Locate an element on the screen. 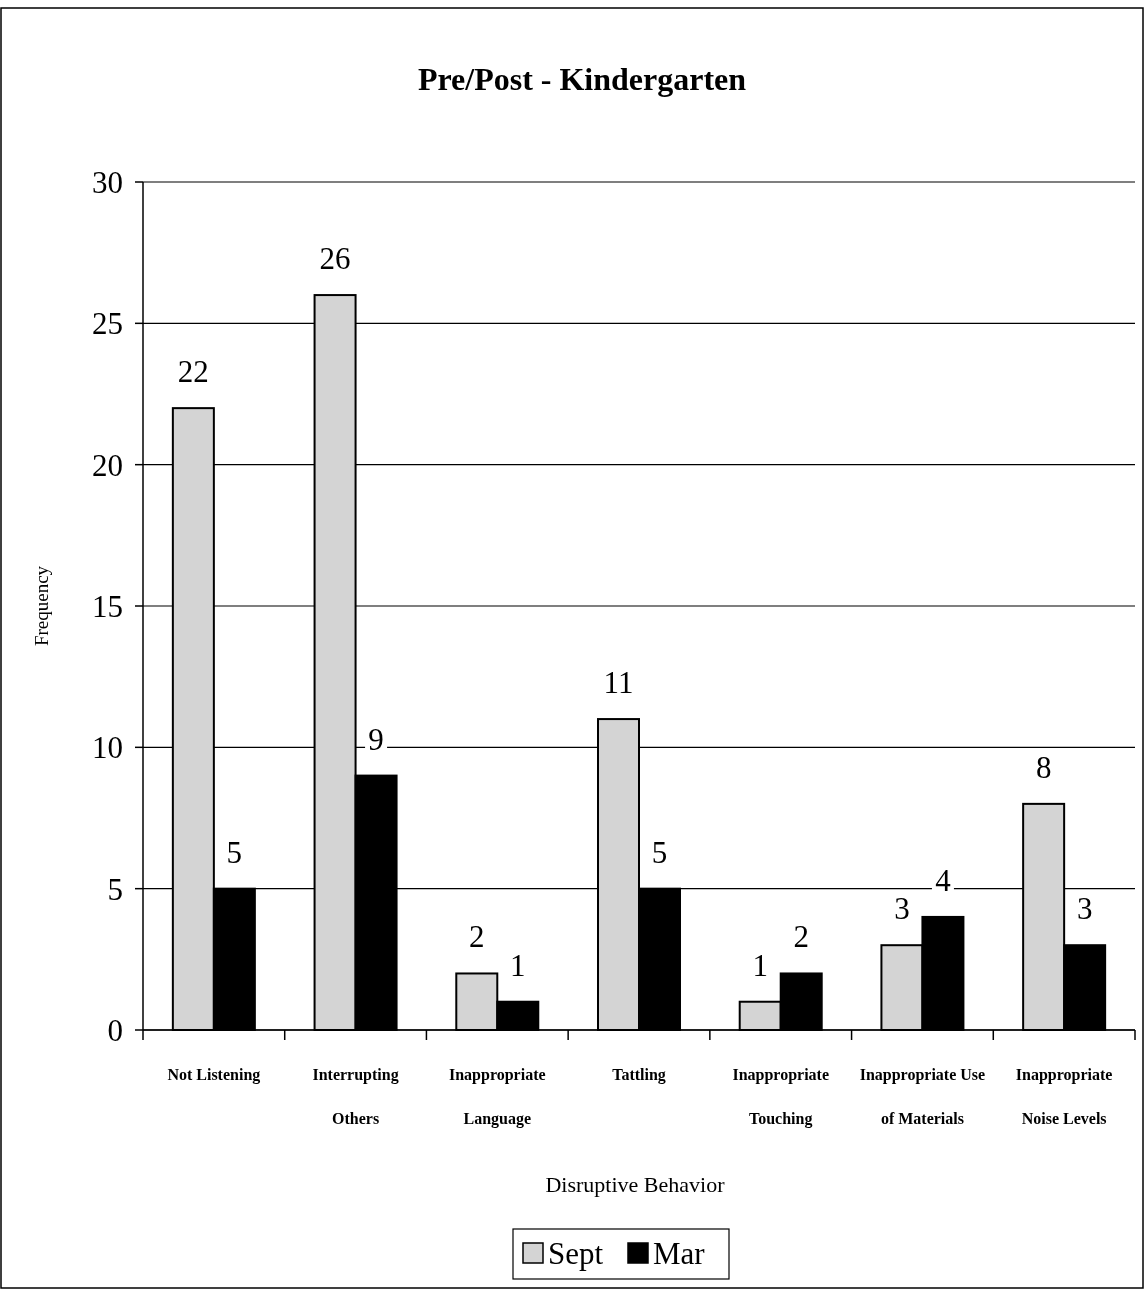 The width and height of the screenshot is (1144, 1289). data-label: 26 is located at coordinates (335, 259).